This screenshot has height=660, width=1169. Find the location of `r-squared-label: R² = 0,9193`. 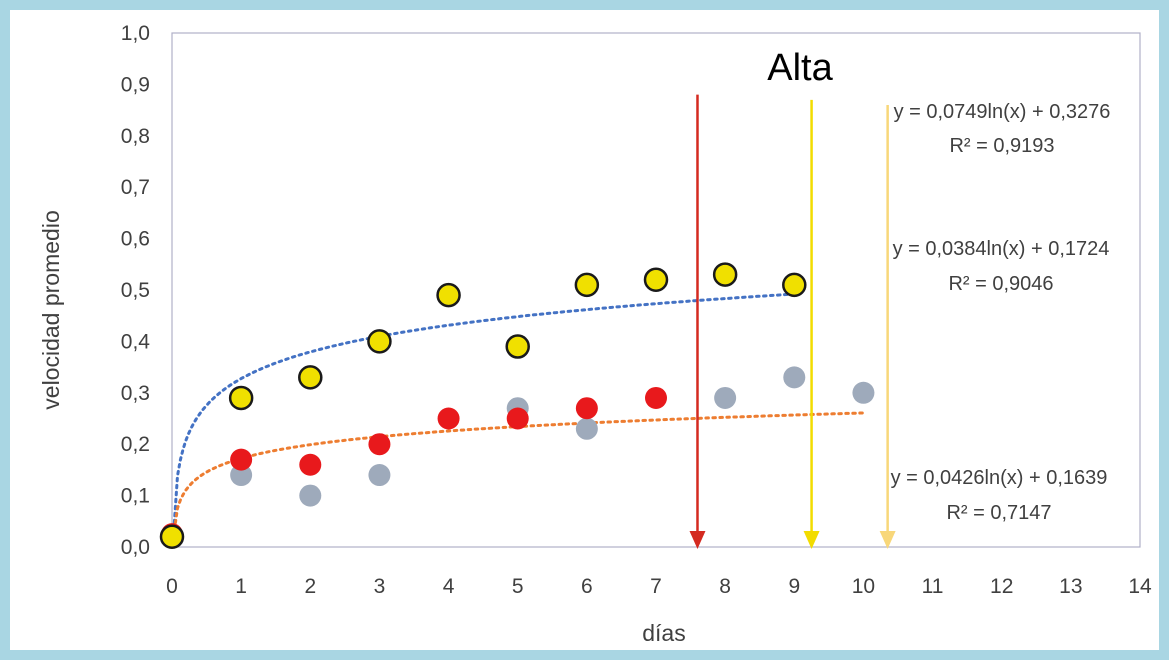

r-squared-label: R² = 0,9193 is located at coordinates (1001, 146).